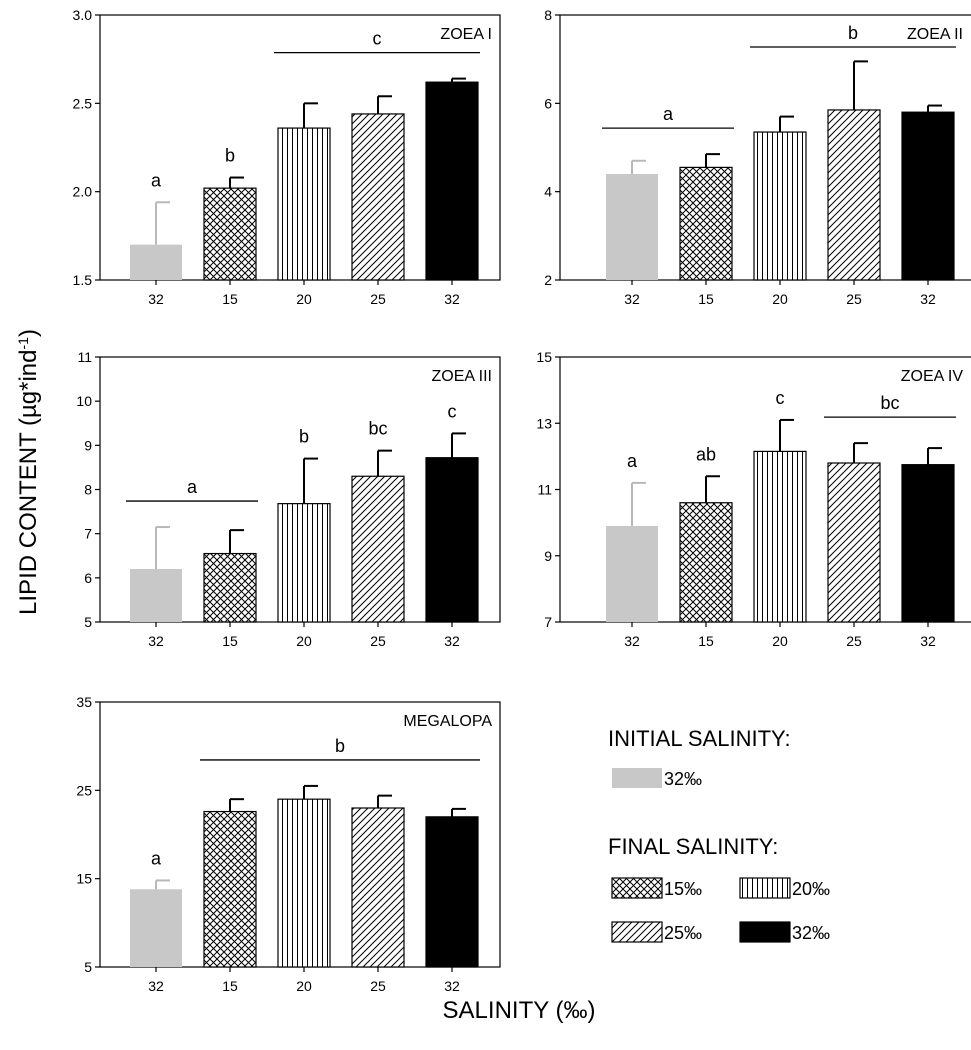  What do you see at coordinates (765, 932) in the screenshot?
I see `legend-swatch-black` at bounding box center [765, 932].